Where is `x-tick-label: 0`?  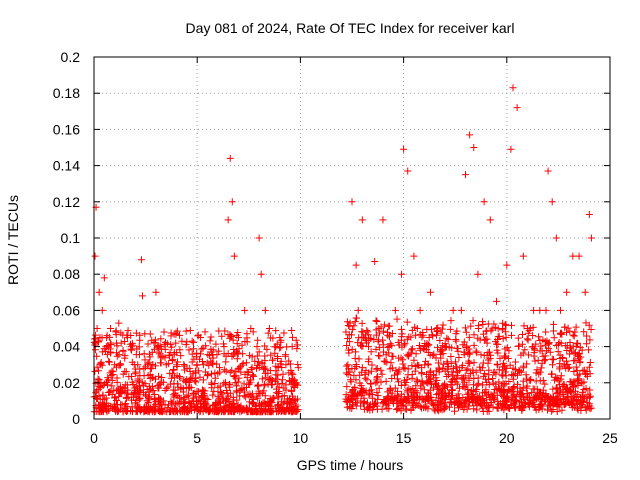 x-tick-label: 0 is located at coordinates (94, 438).